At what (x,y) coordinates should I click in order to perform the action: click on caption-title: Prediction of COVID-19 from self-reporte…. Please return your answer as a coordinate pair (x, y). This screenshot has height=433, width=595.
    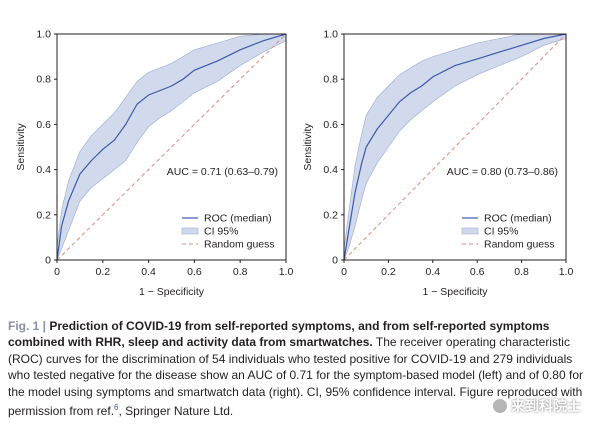
    Looking at the image, I should click on (279, 334).